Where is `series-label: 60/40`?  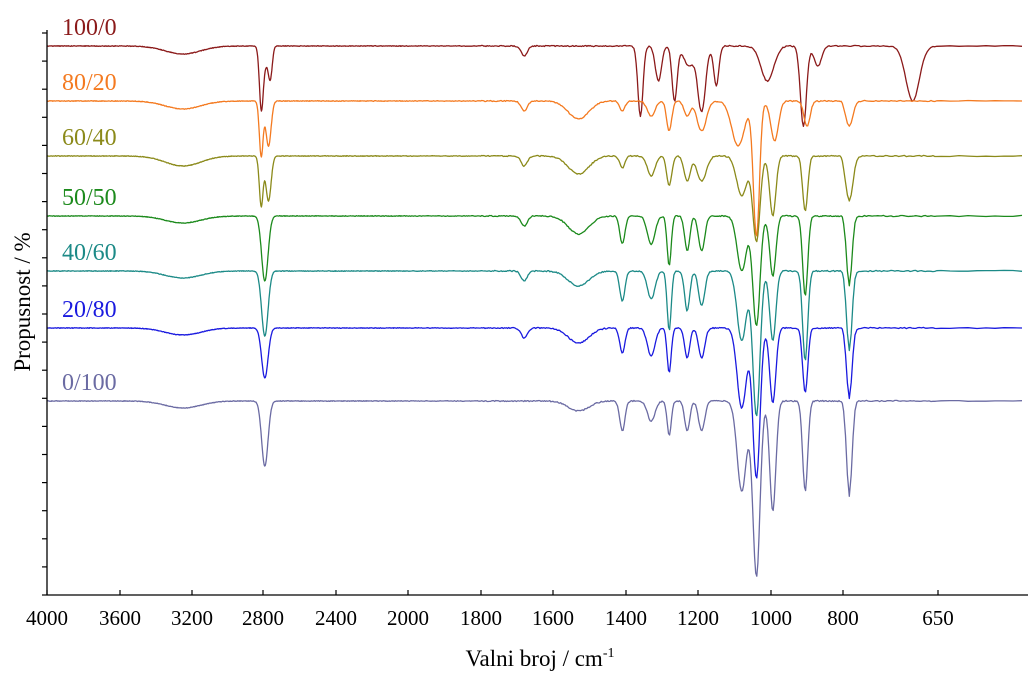 series-label: 60/40 is located at coordinates (89, 138).